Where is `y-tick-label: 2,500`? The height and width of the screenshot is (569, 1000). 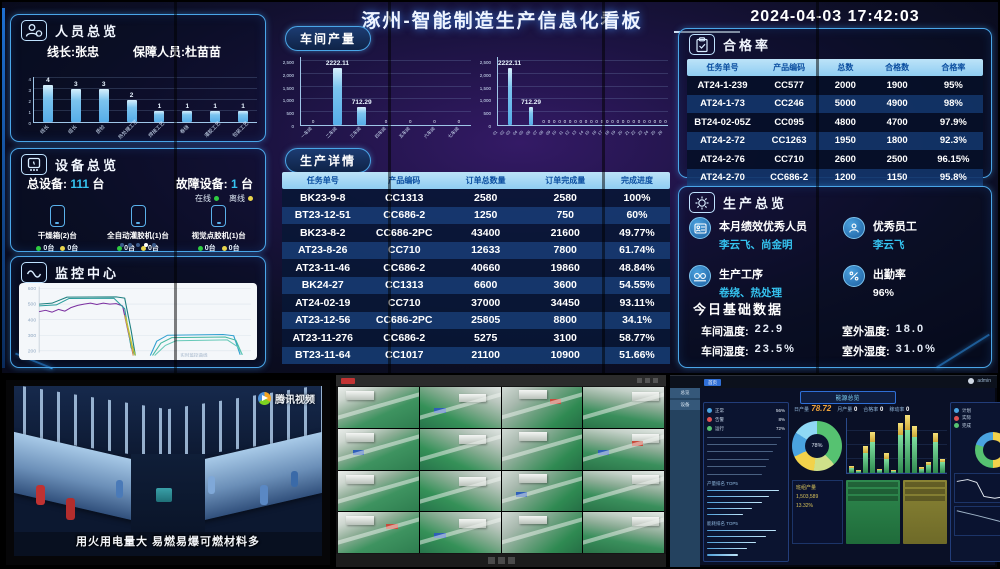
y-tick-label: 2,500 is located at coordinates (288, 62).